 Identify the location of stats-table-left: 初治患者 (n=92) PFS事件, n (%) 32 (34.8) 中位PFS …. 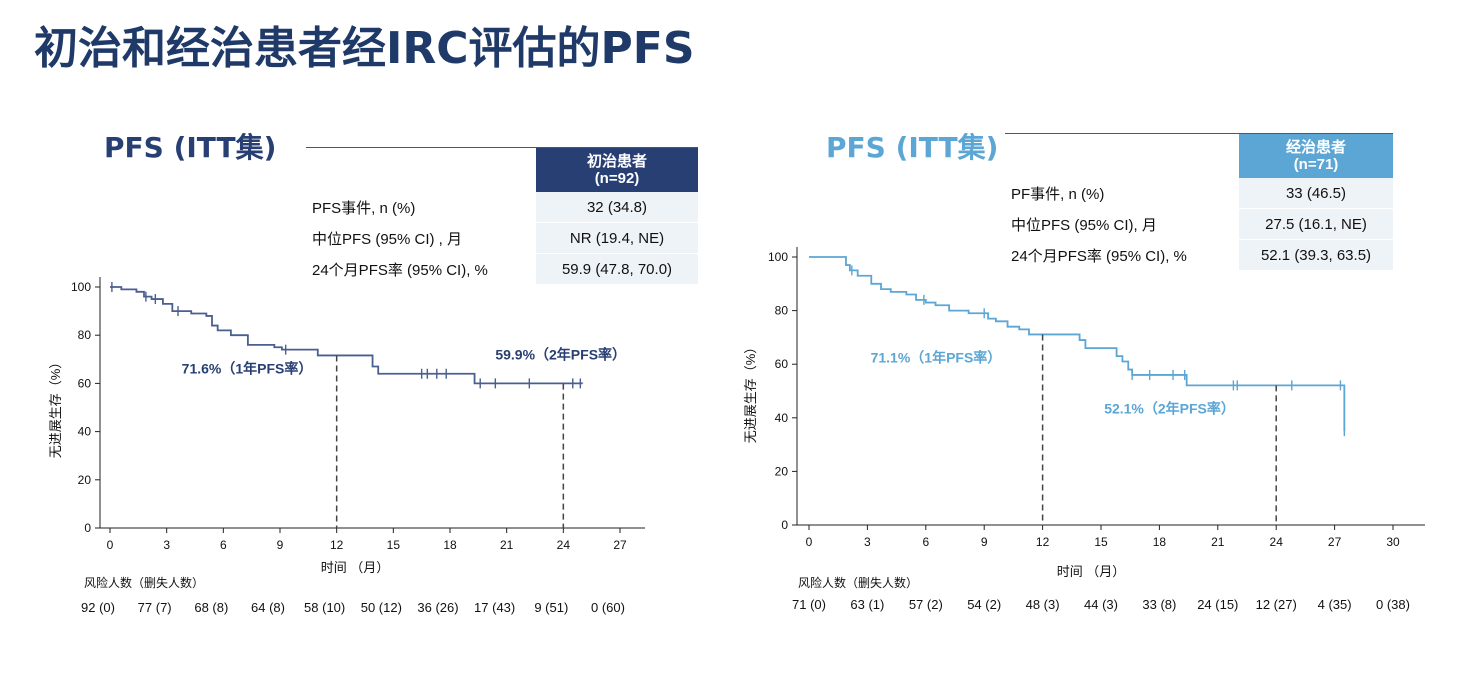
(502, 216).